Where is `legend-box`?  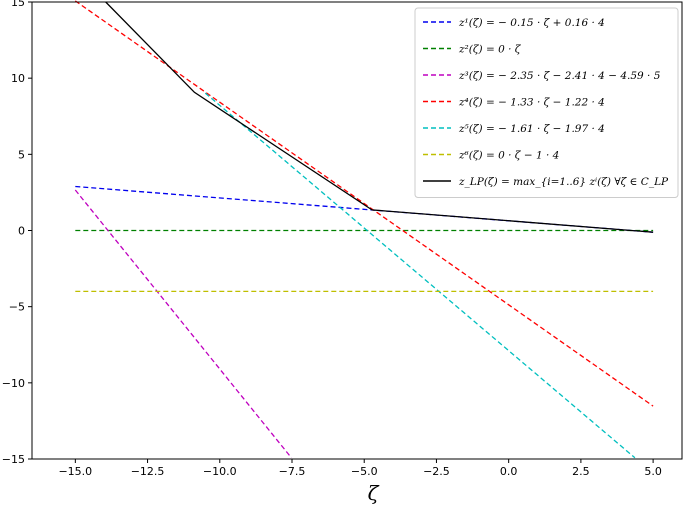
legend-box is located at coordinates (546, 102).